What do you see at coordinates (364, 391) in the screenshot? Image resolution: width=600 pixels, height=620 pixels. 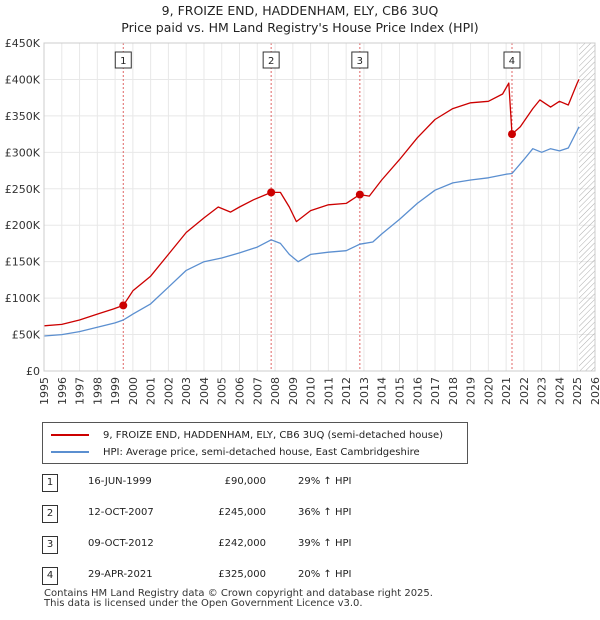 I see `x-tick-label: 2013` at bounding box center [364, 391].